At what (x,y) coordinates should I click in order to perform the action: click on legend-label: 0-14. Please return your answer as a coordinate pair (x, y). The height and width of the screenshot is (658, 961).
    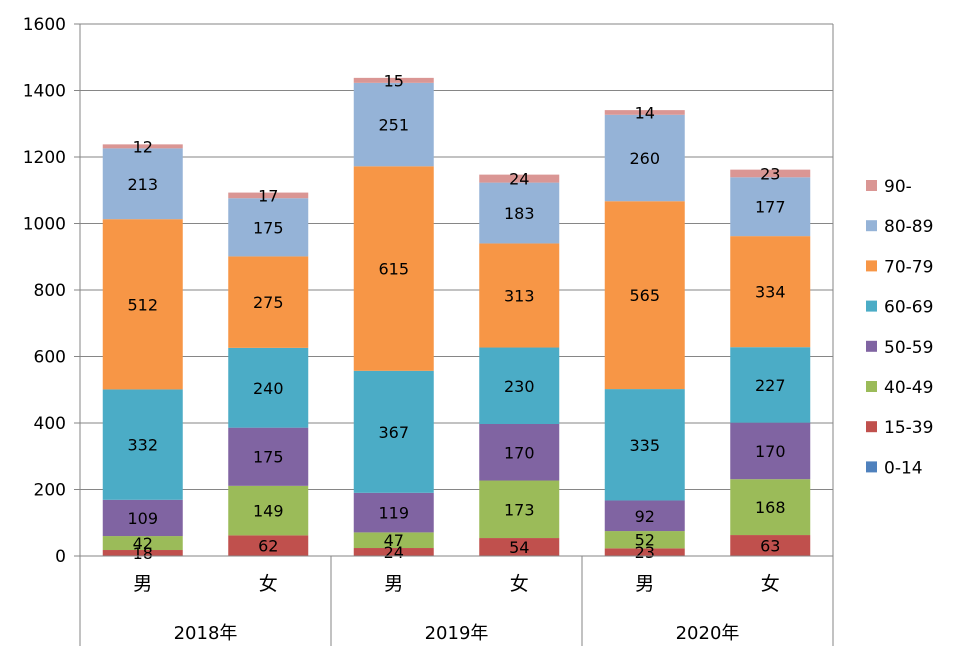
    Looking at the image, I should click on (903, 468).